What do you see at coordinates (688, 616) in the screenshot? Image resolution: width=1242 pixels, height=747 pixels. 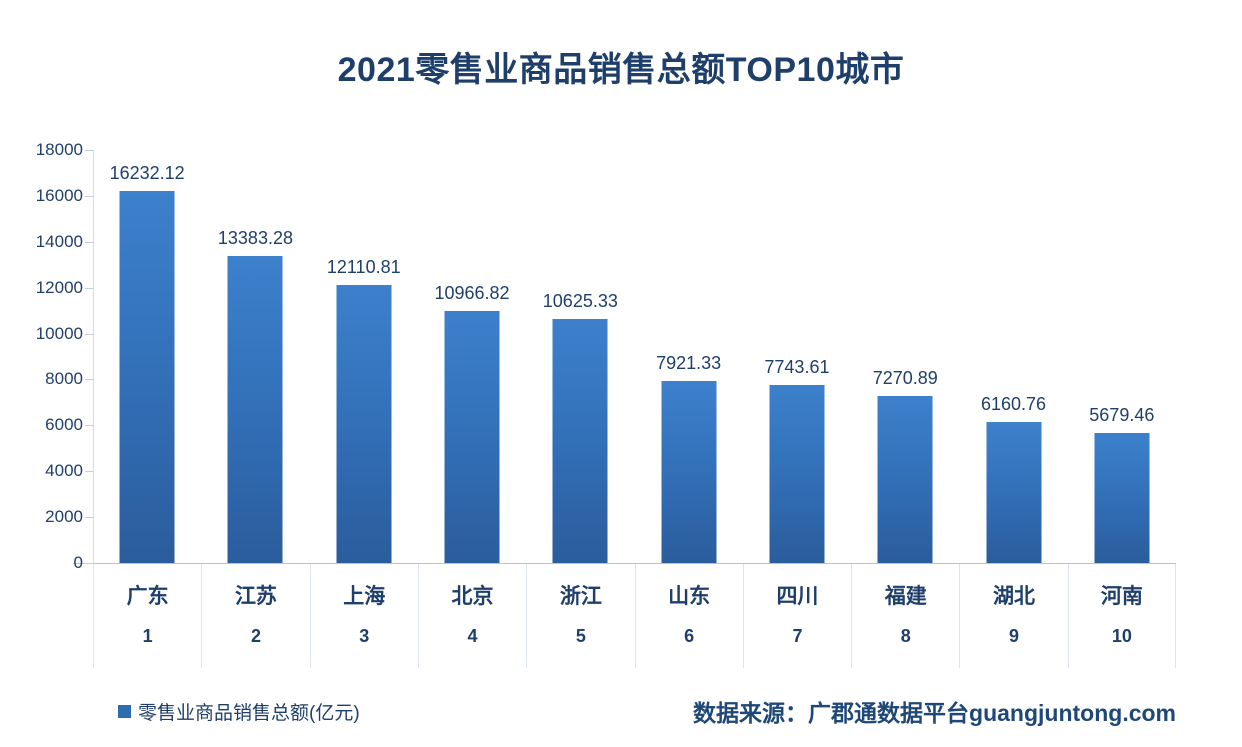 I see `category-cell: 山东 6` at bounding box center [688, 616].